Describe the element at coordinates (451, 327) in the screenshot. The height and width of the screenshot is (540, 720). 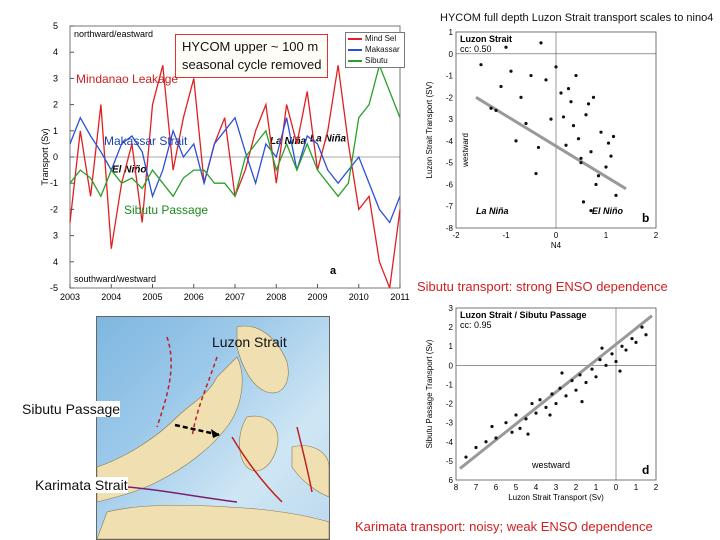
I see `ytick-label-d: 2` at that location.